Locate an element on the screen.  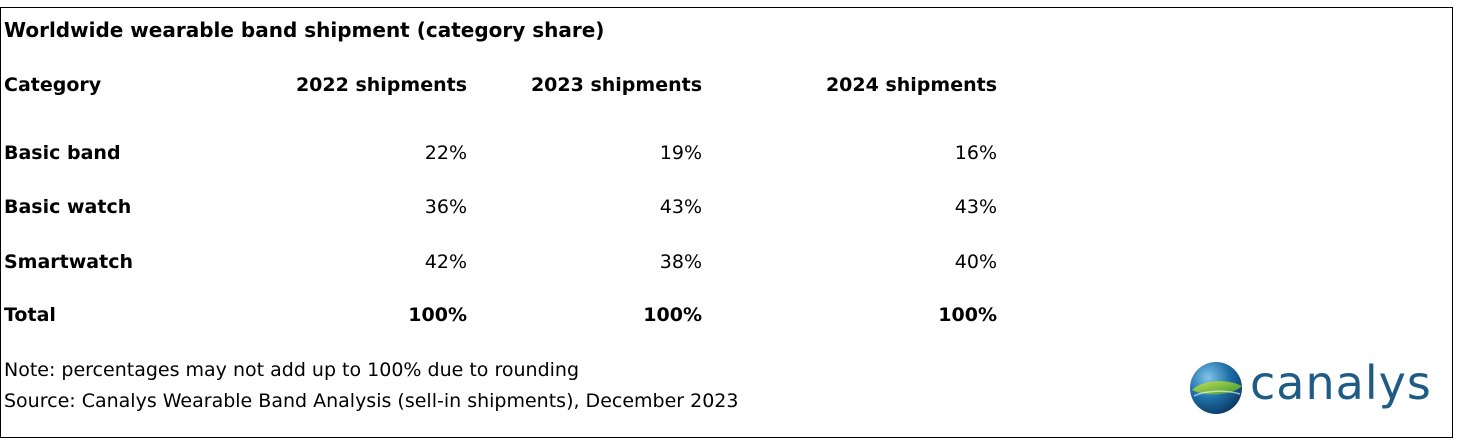
cell-total-2024: 100% is located at coordinates (967, 315).